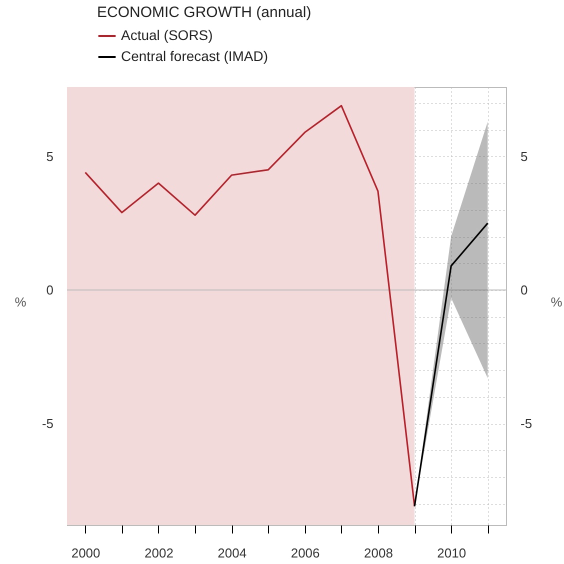 The image size is (564, 564). Describe the element at coordinates (524, 290) in the screenshot. I see `y2-tick-label: 0` at that location.